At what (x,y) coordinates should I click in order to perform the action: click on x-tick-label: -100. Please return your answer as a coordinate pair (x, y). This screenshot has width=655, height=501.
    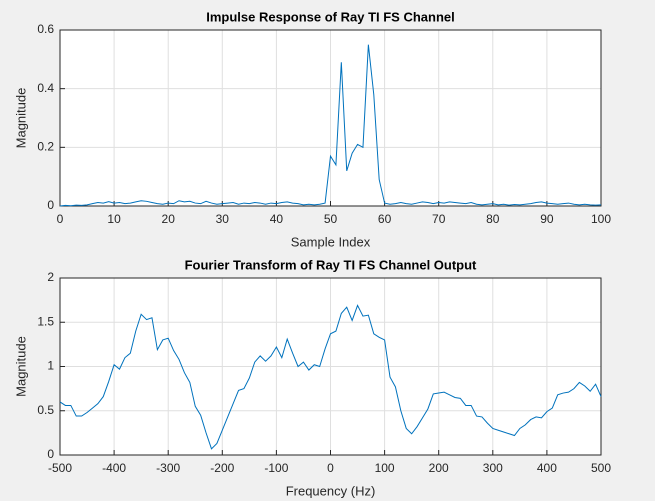
    Looking at the image, I should click on (276, 468).